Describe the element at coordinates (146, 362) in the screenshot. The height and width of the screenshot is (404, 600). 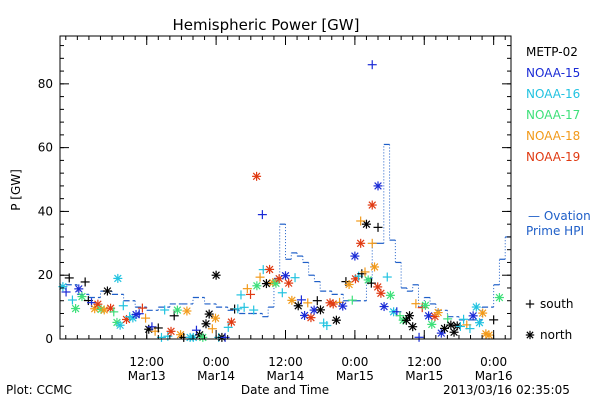
I see `x-tick-label-time: 12:00` at that location.